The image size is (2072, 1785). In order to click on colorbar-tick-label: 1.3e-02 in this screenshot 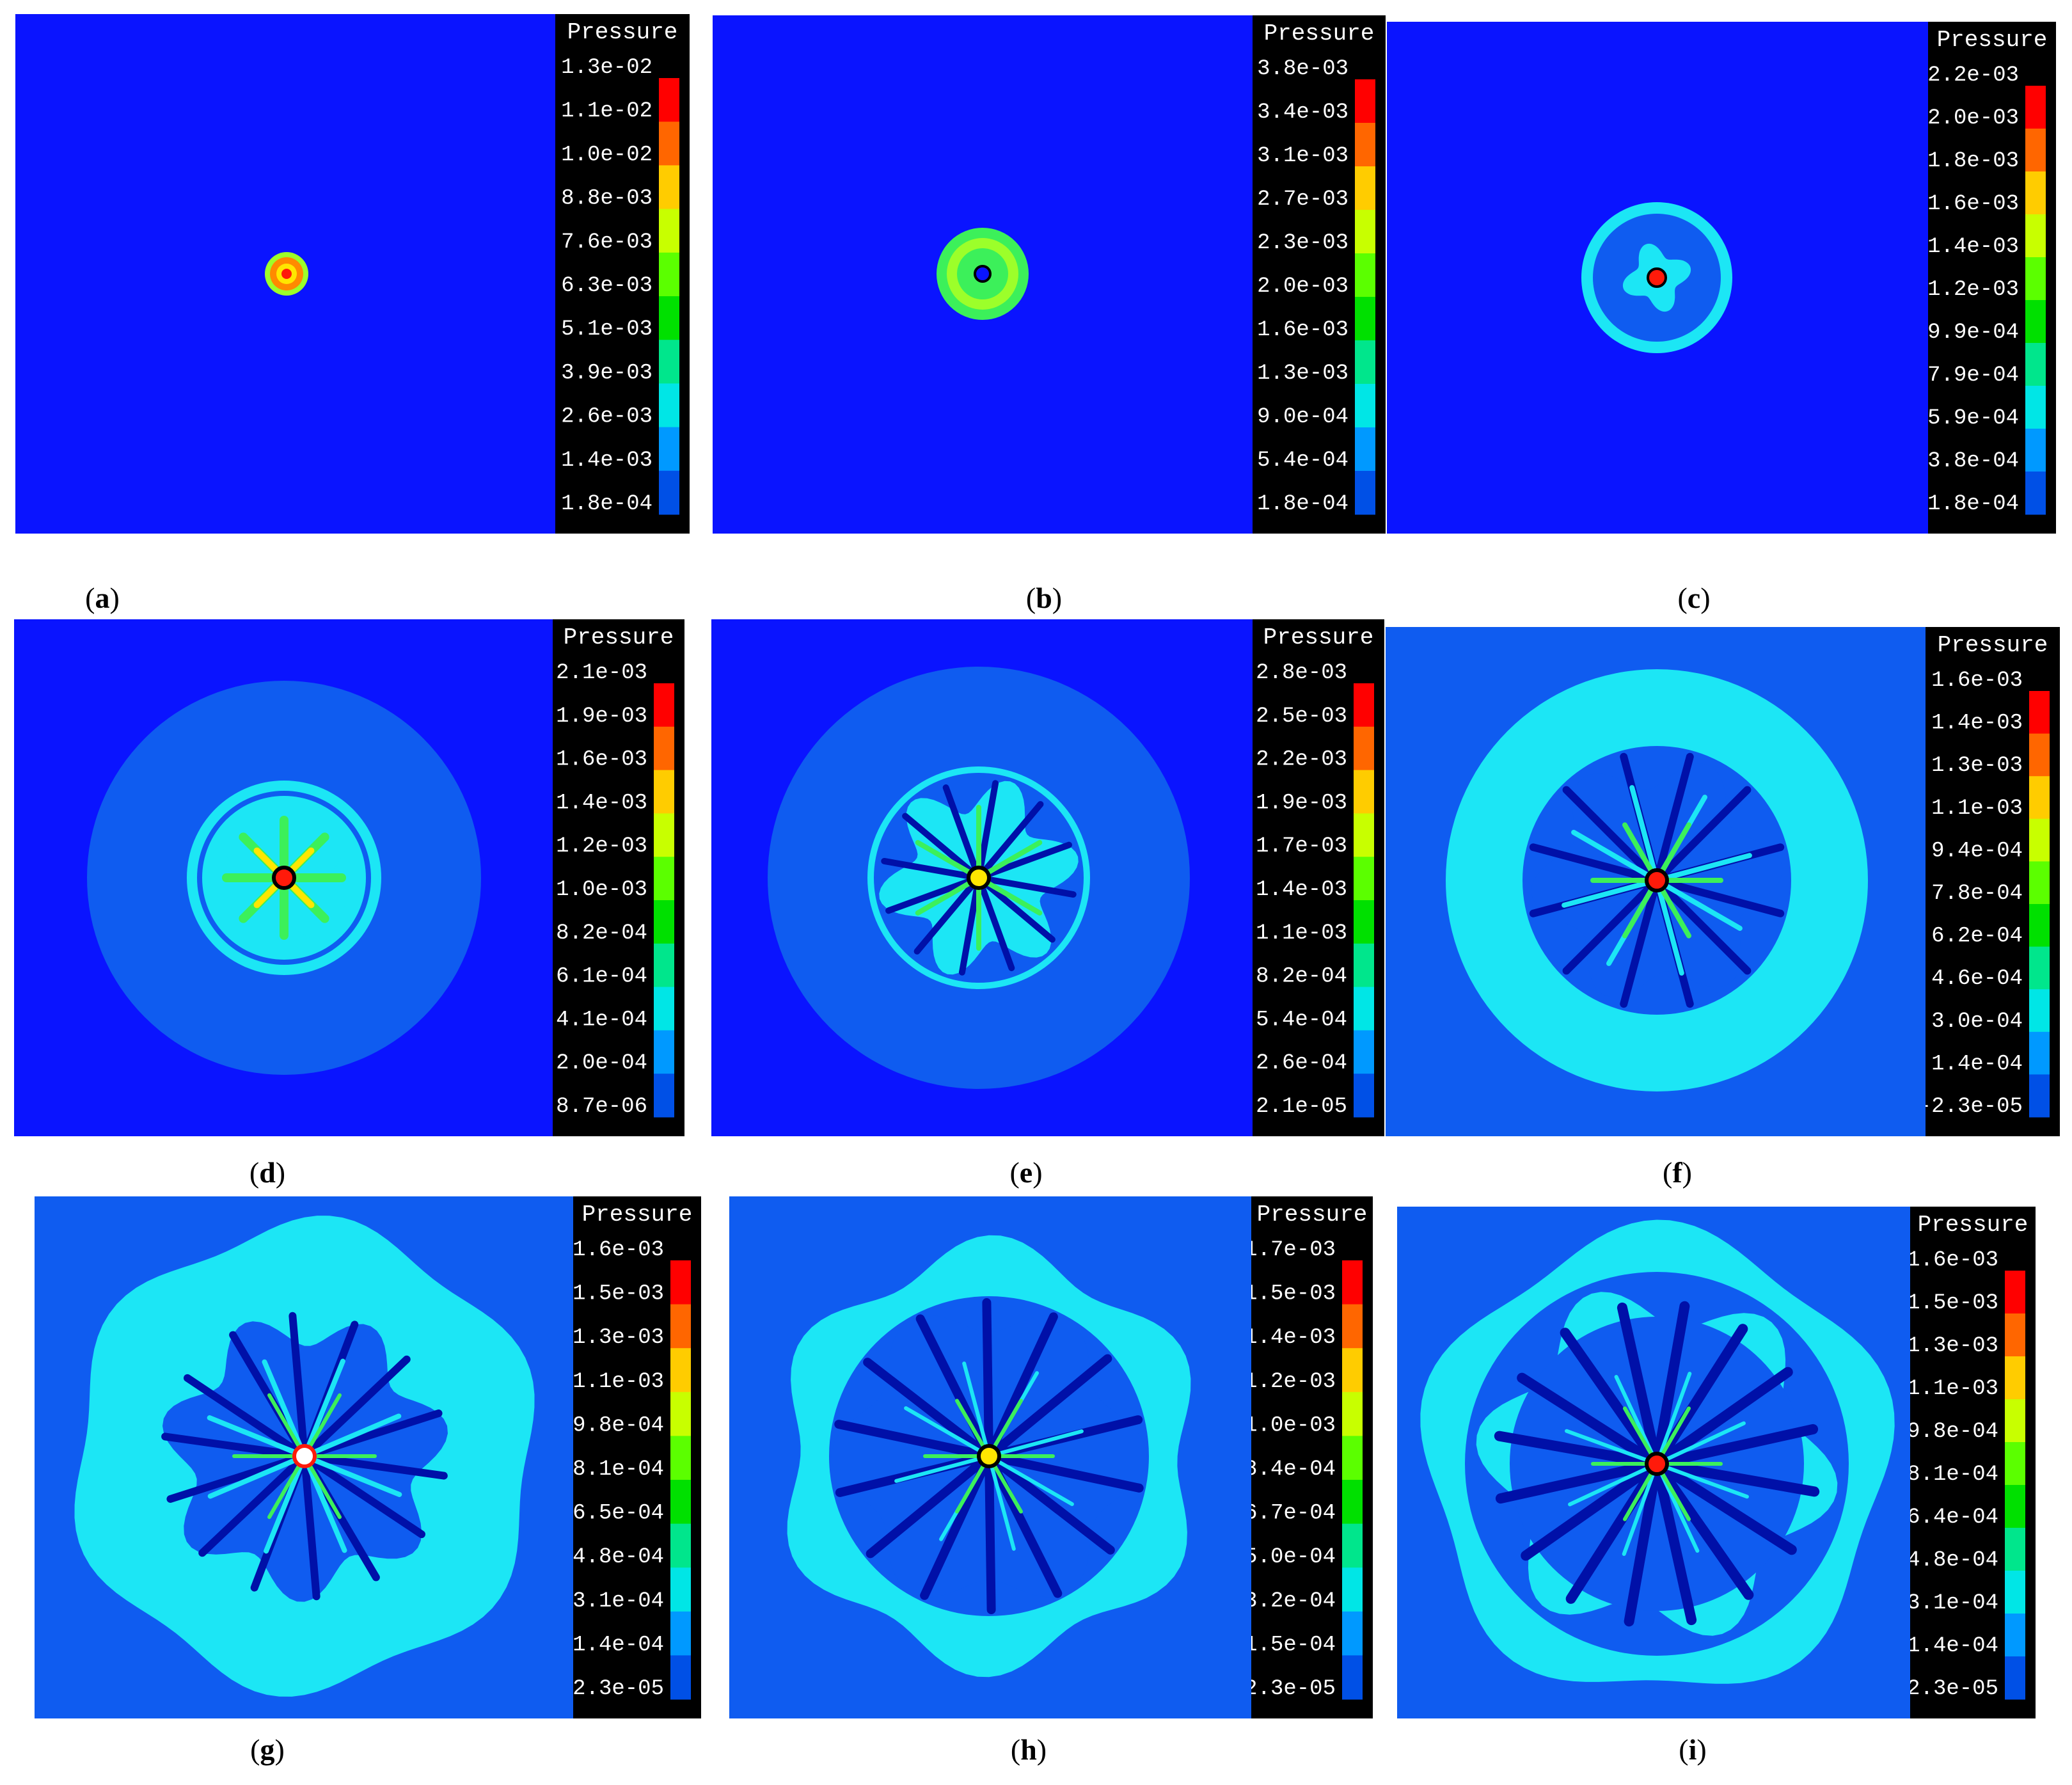, I will do `click(606, 68)`.